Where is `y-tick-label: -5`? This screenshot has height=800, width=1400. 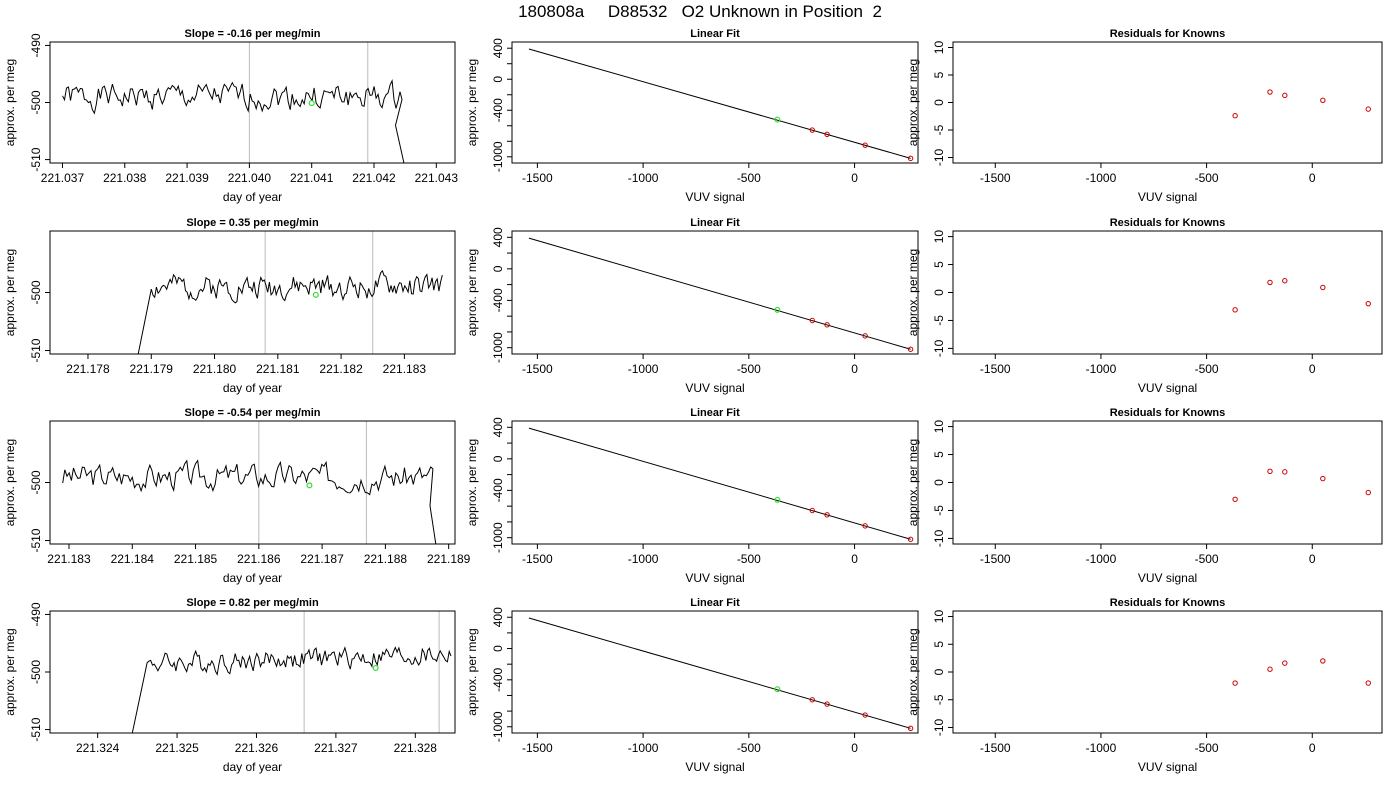
y-tick-label: -5 is located at coordinates (939, 129).